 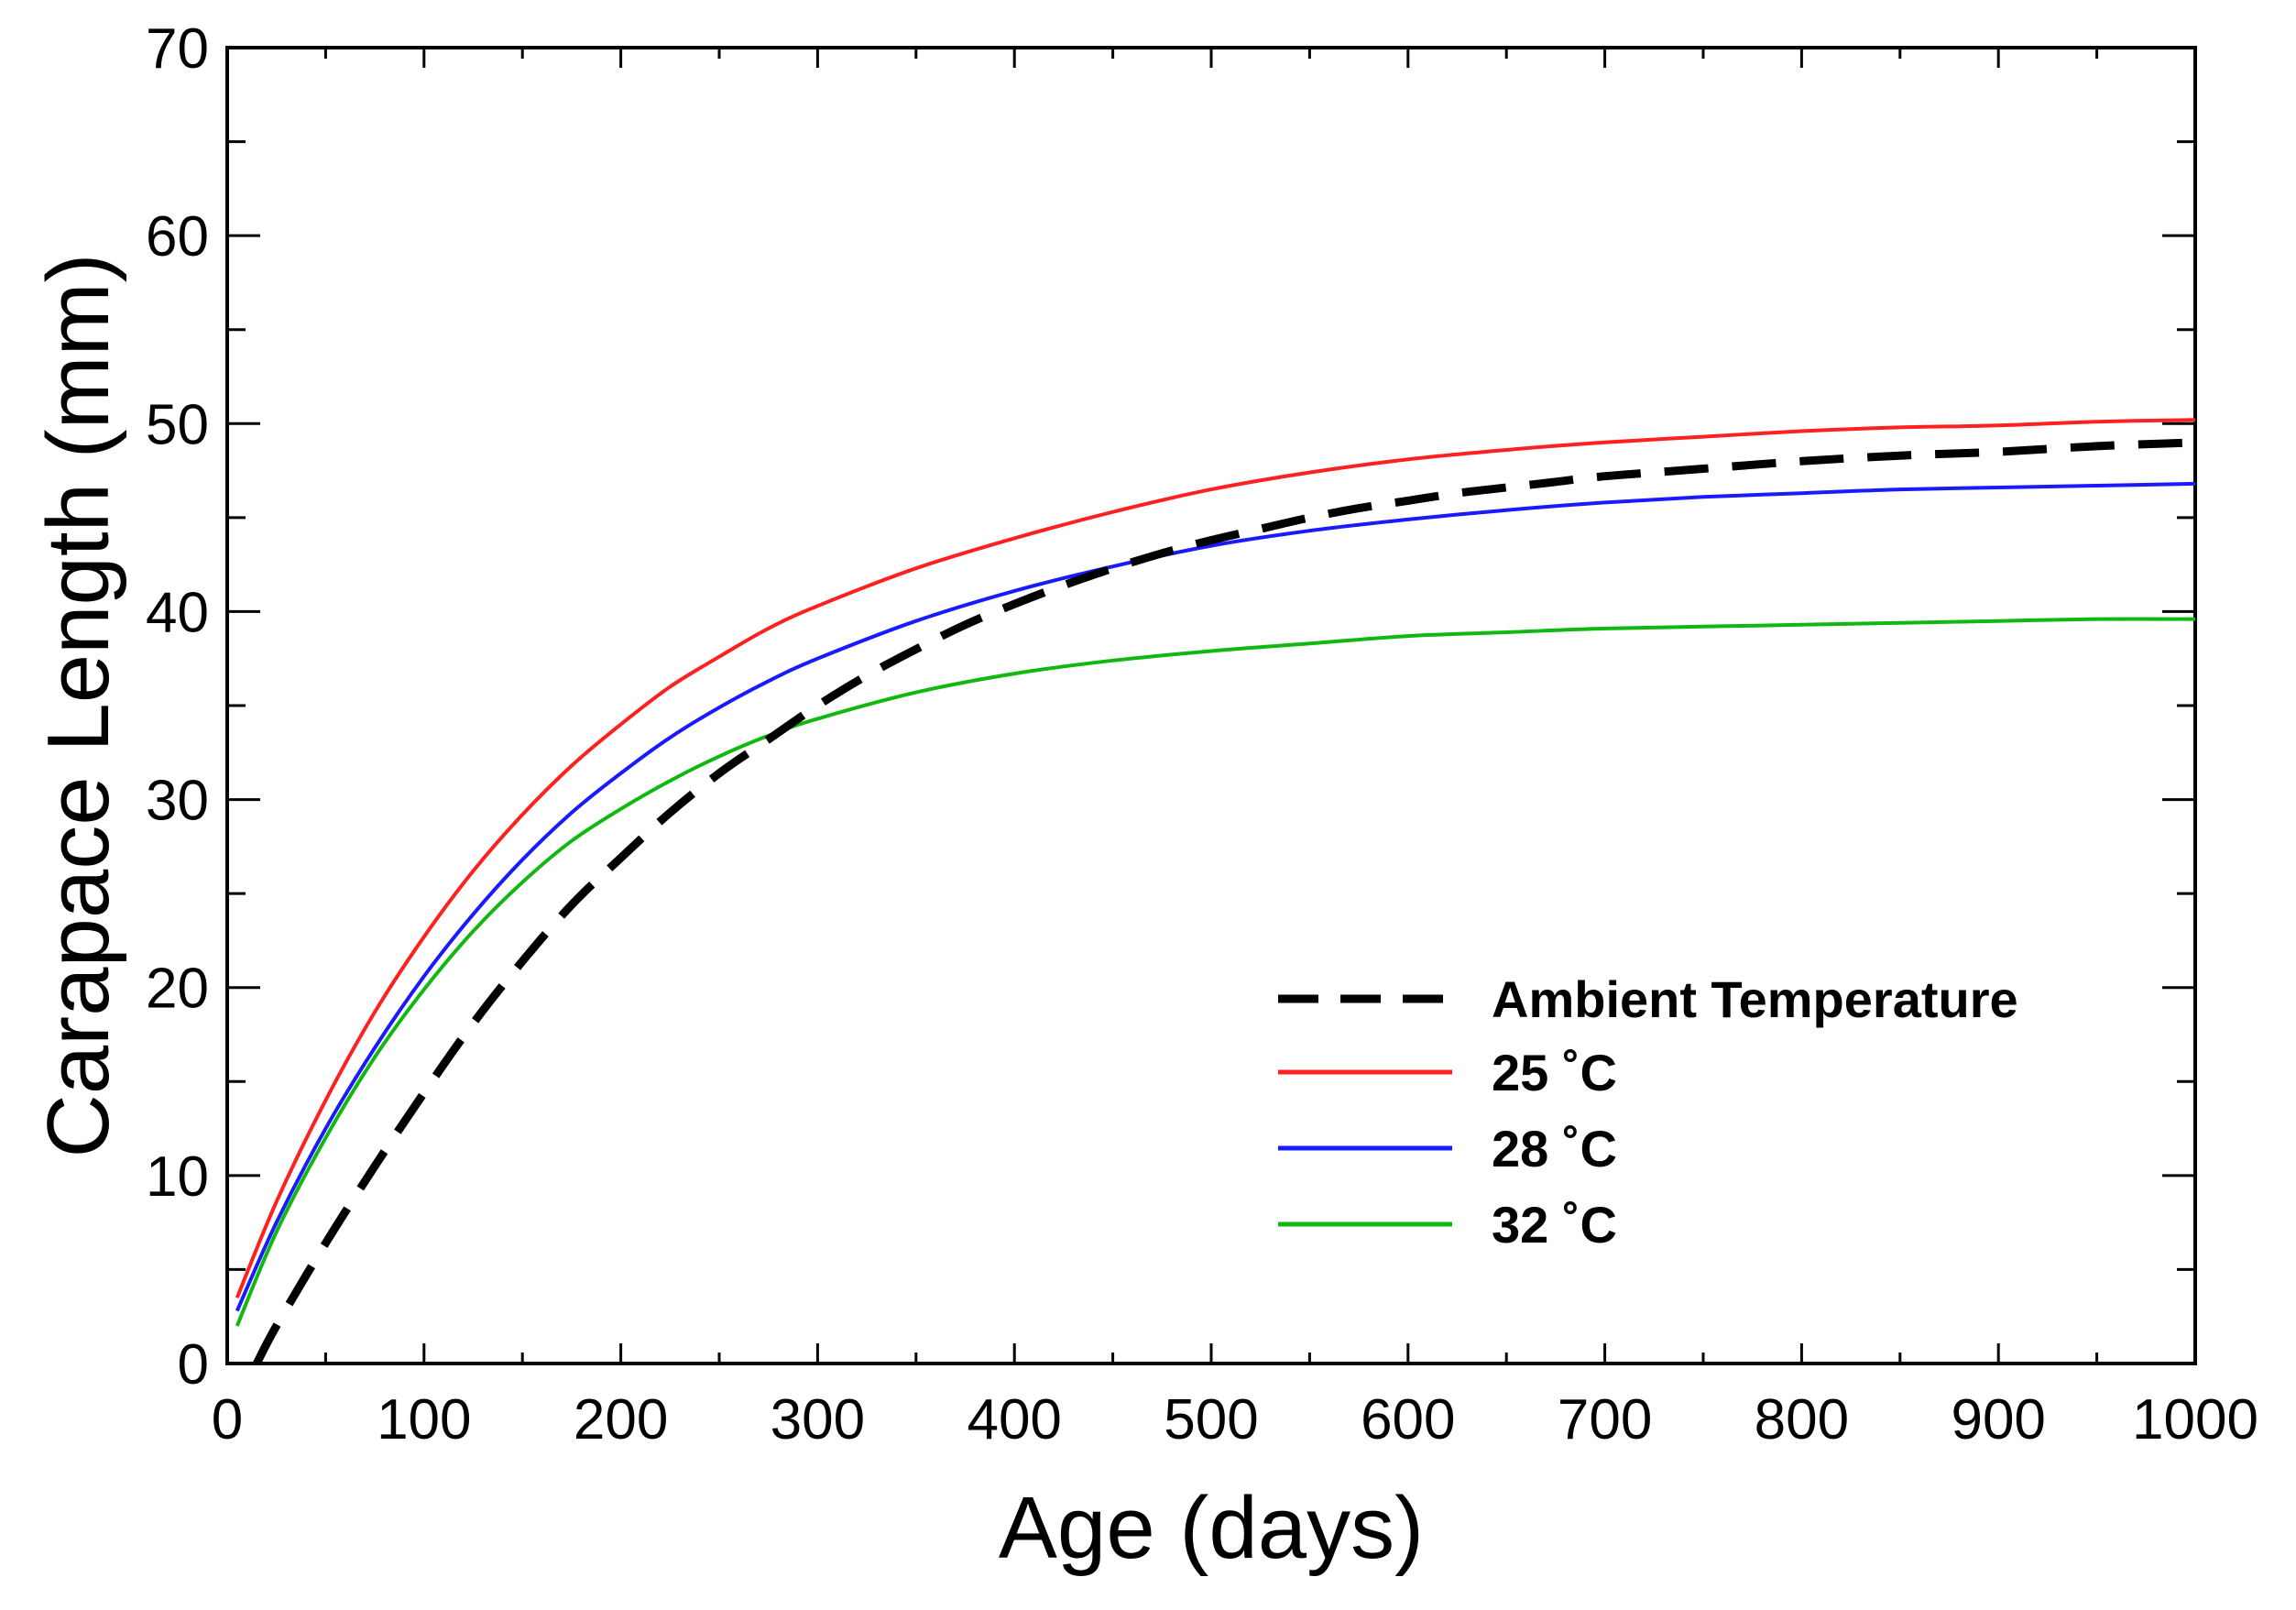 I want to click on legend: Ambient Temperature 25 ˚C 28 ˚C 32 ˚C, so click(x=1648, y=1112).